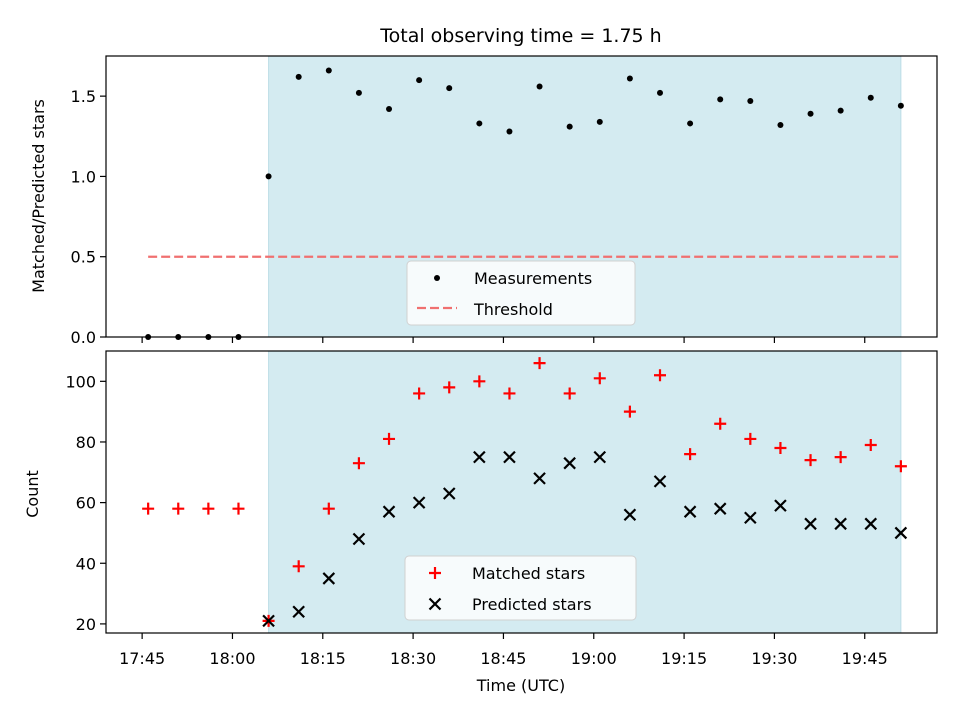 The width and height of the screenshot is (960, 720). I want to click on y-tick-label: 20, so click(86, 624).